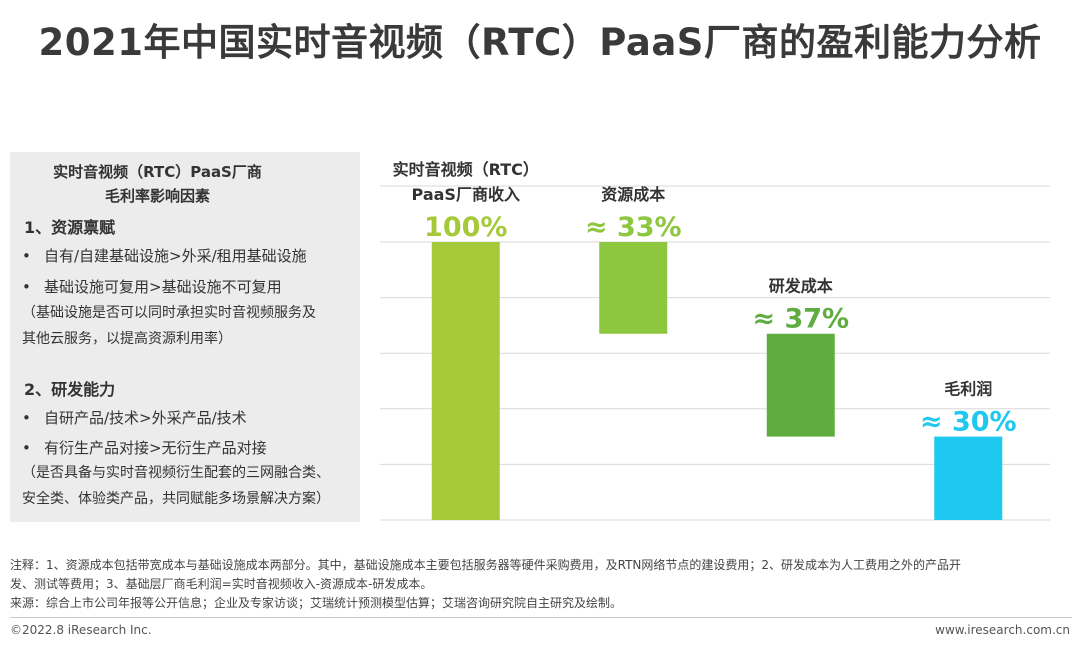 This screenshot has height=652, width=1080. Describe the element at coordinates (169, 326) in the screenshot. I see `section-resource-note: （基础设施是否可以同时承担实时音视频服务及 其他云服务，以提高资源利用率）` at that location.